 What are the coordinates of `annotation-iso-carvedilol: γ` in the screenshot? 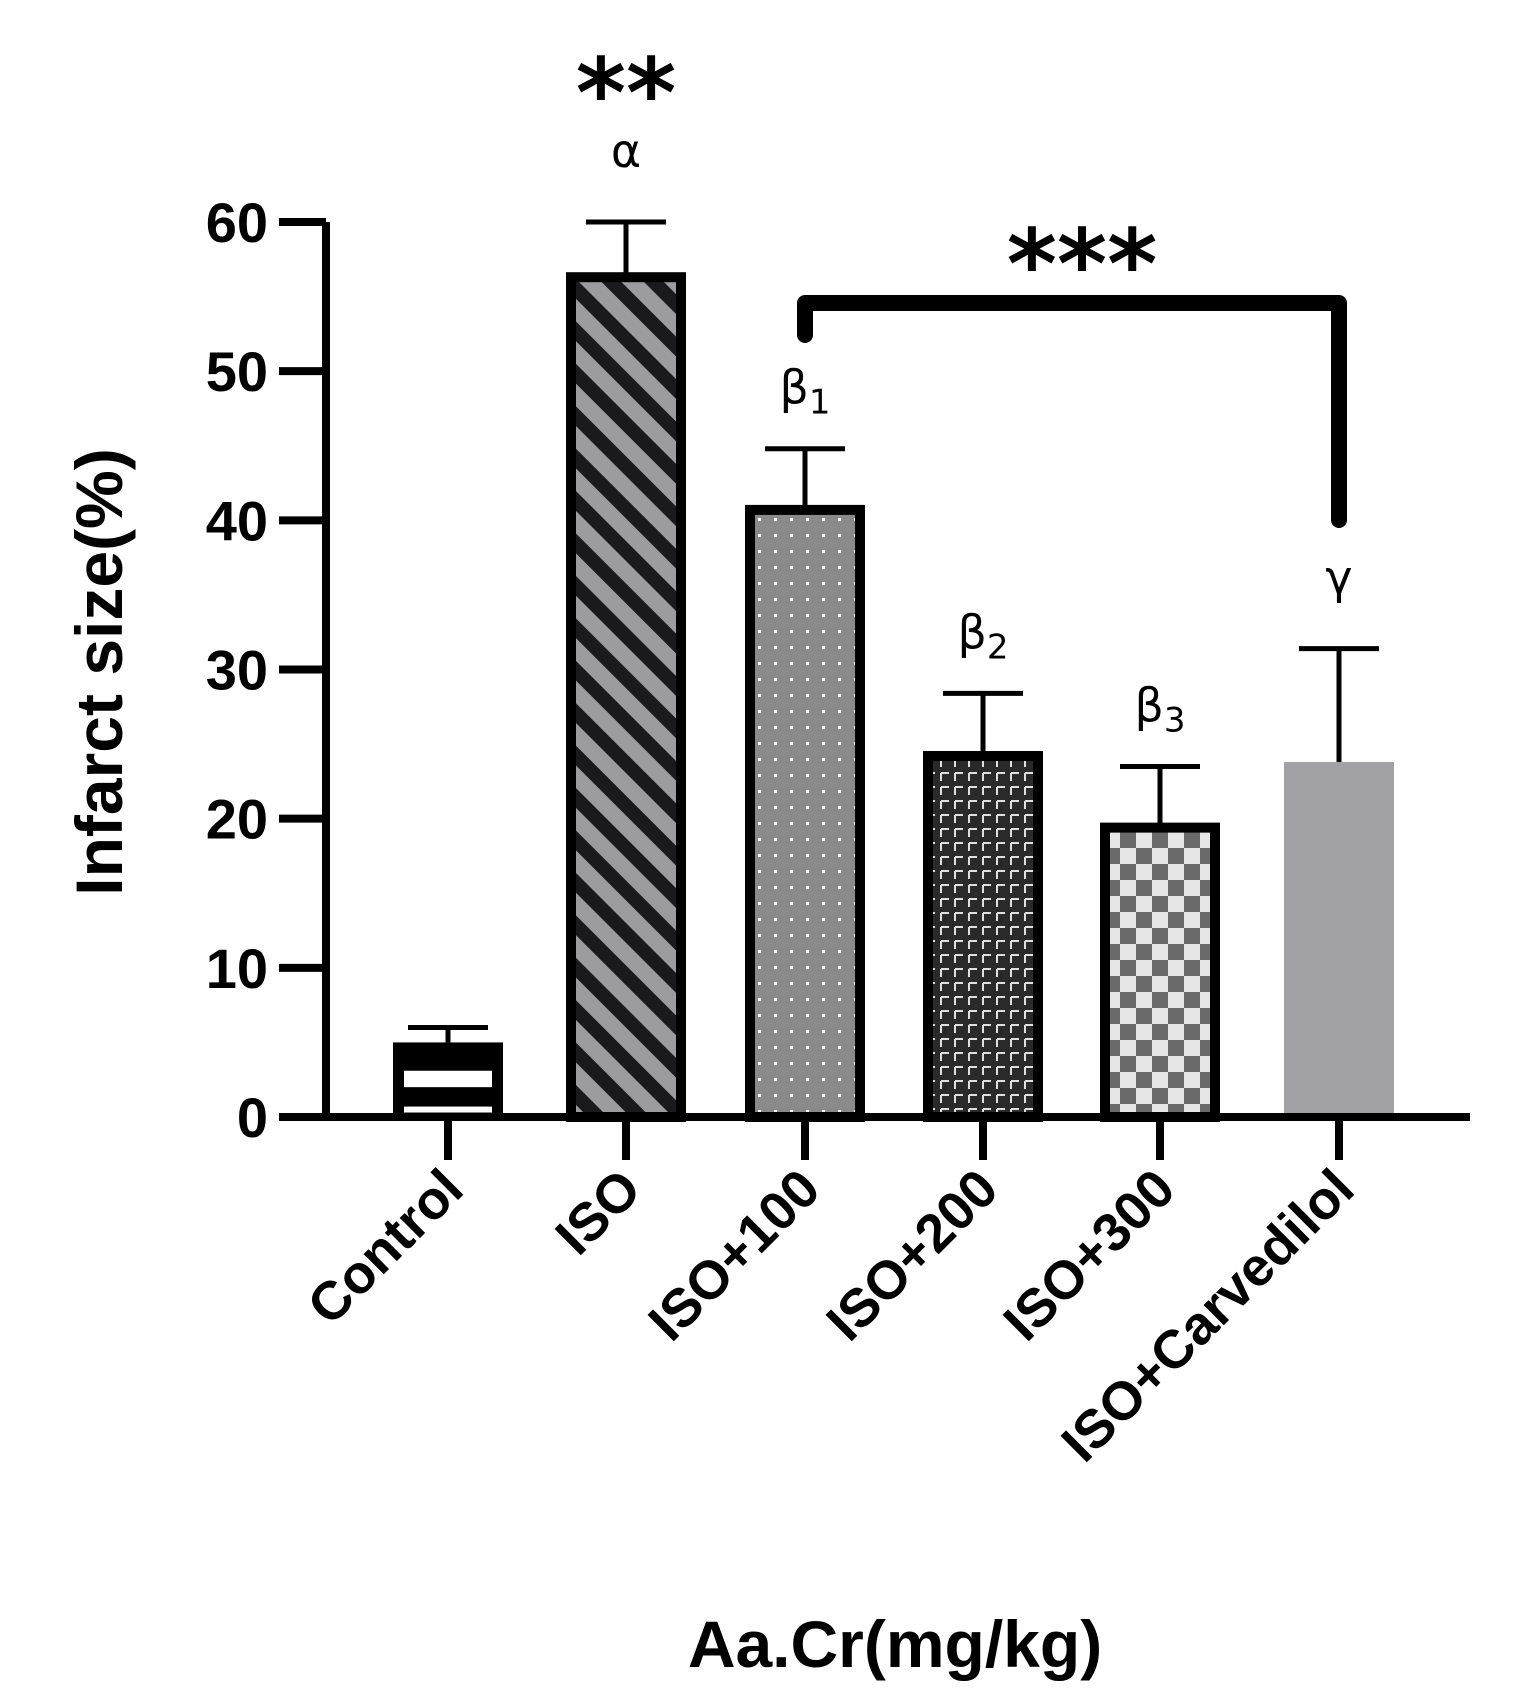 It's located at (1338, 578).